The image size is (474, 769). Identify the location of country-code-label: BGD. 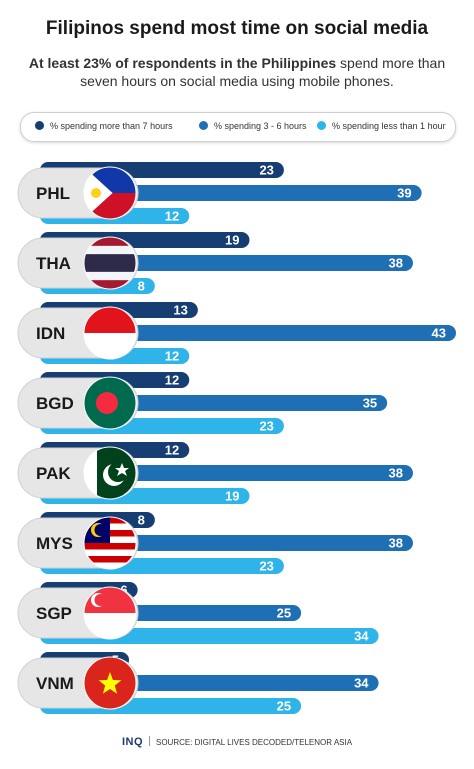
(55, 403).